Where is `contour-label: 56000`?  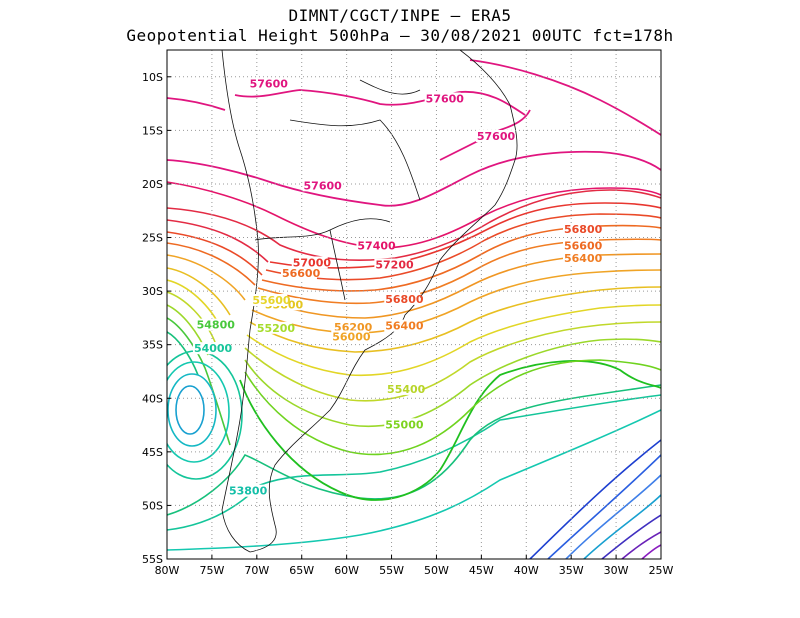 contour-label: 56000 is located at coordinates (351, 336).